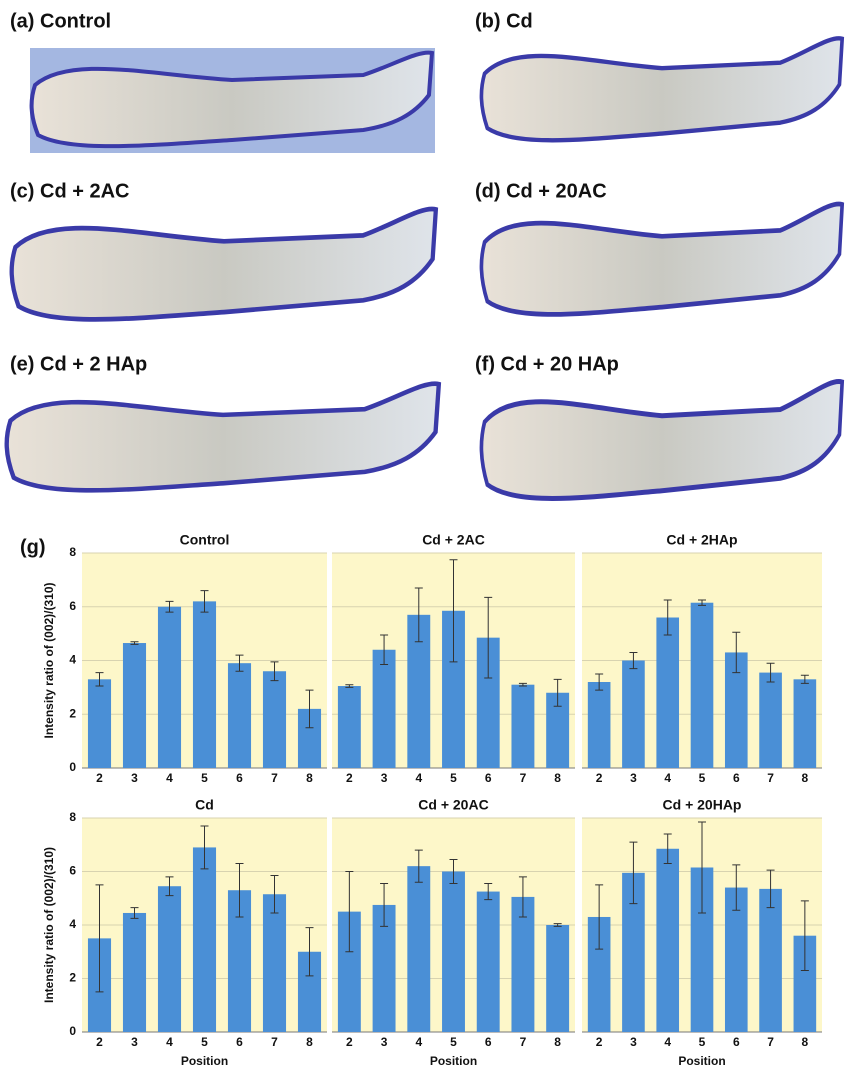  I want to click on y-tick-label: 0, so click(72, 1031).